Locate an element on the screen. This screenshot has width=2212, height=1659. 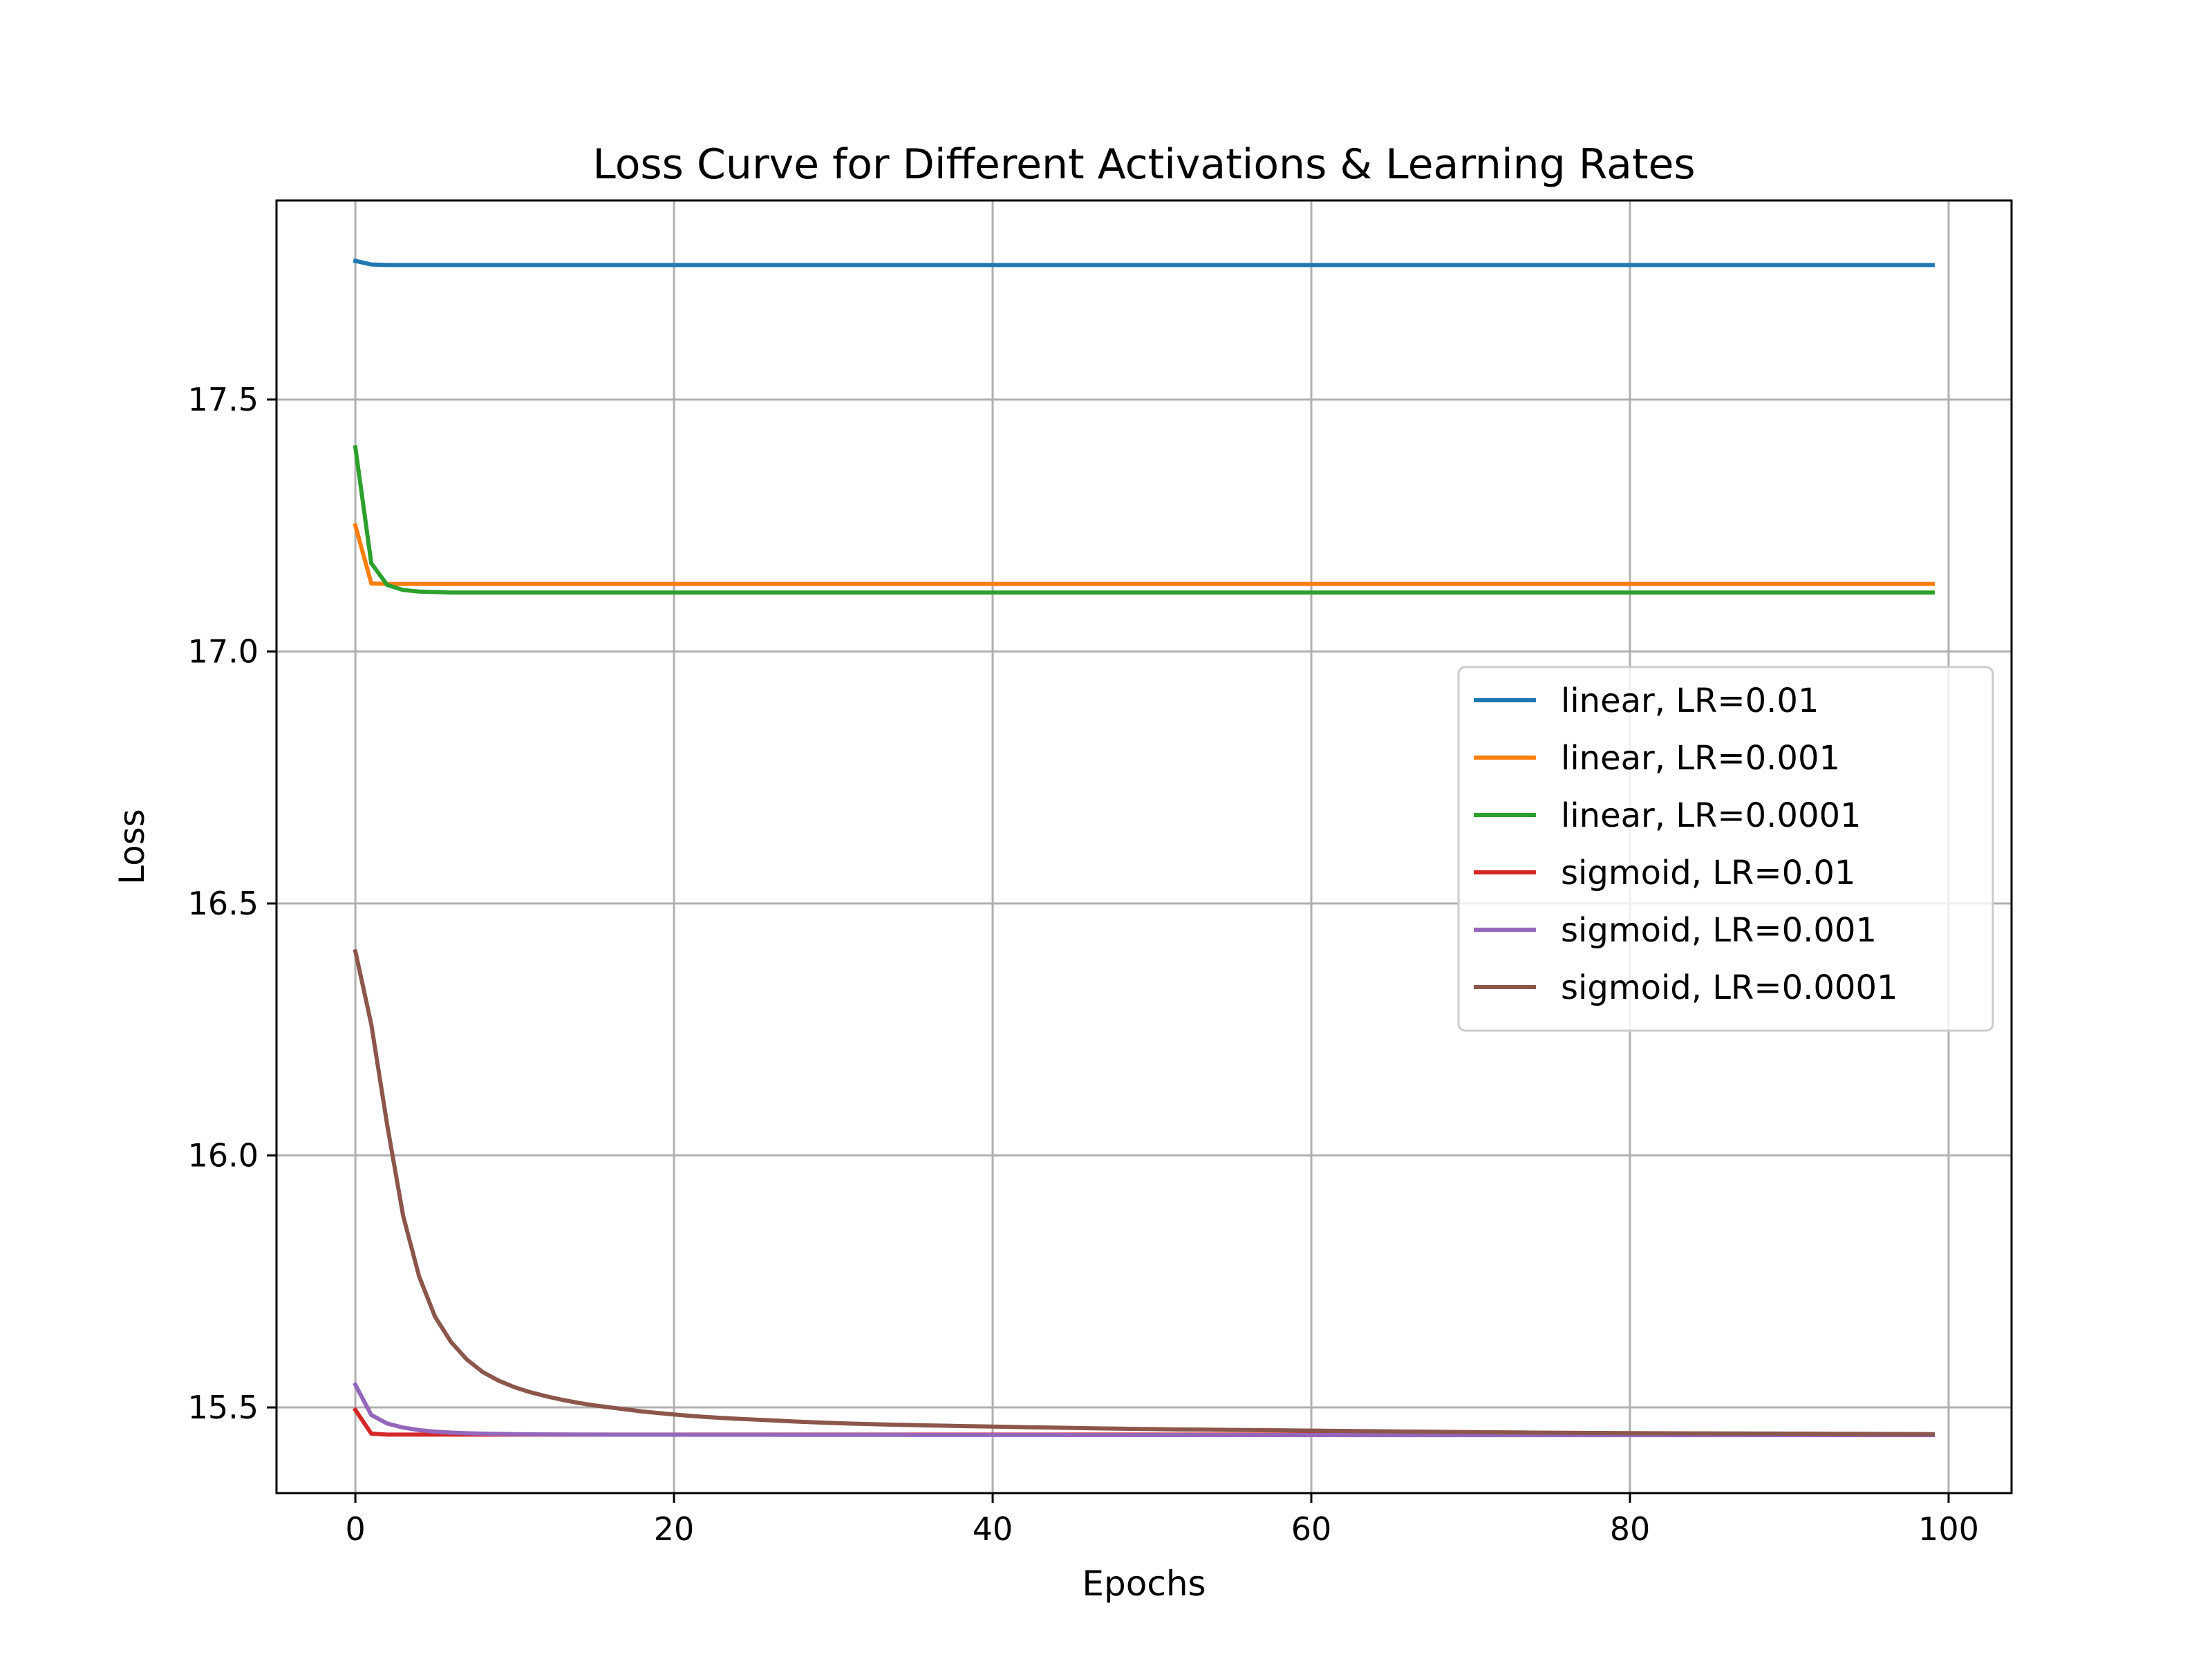
x-tick-label: 80 is located at coordinates (1630, 1529).